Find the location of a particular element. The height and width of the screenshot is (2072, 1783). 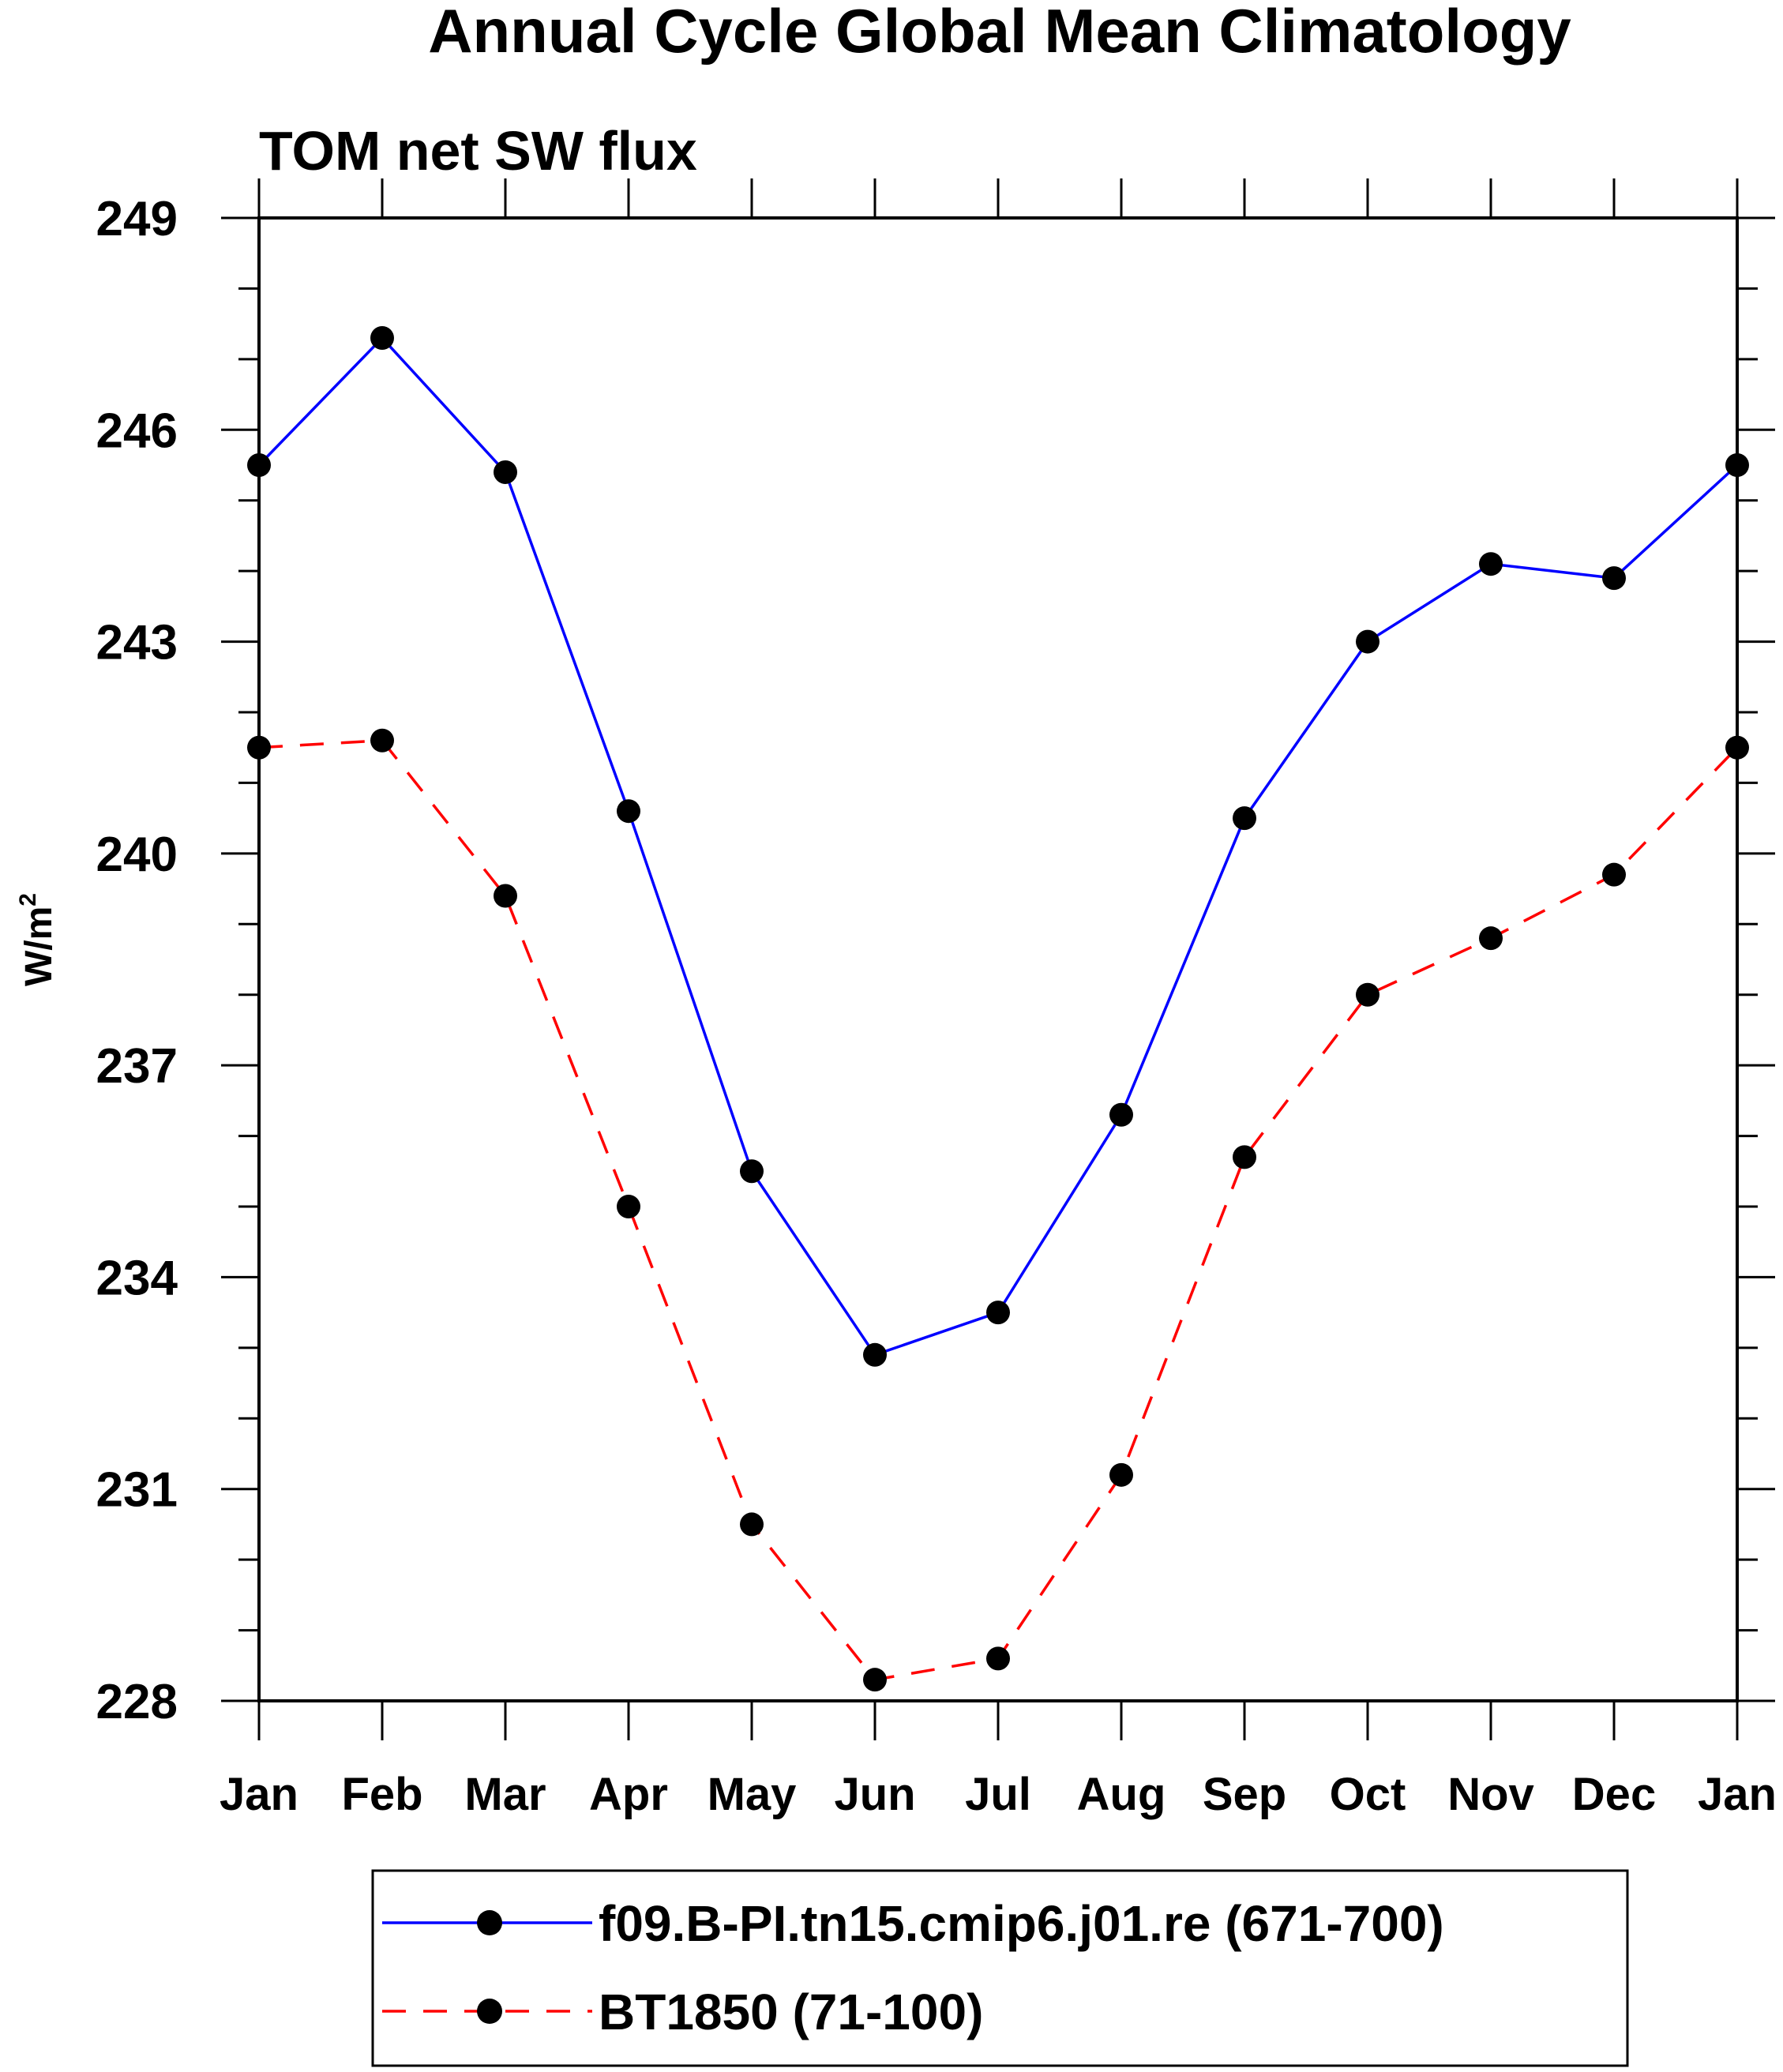

legend-label-2: BT1850 (71-100) is located at coordinates (791, 2012).